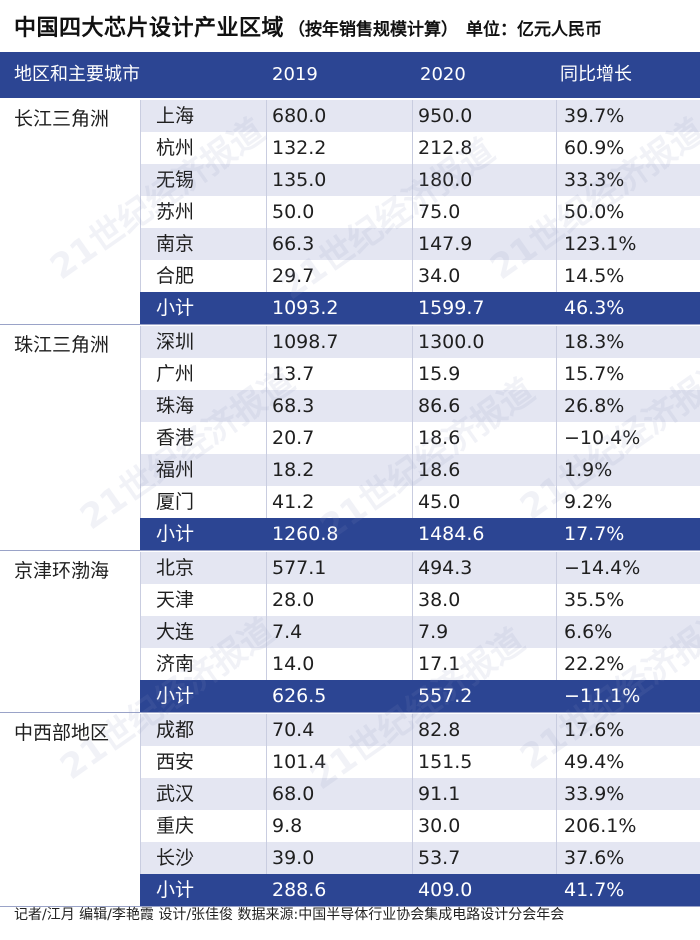 The height and width of the screenshot is (940, 700). What do you see at coordinates (594, 406) in the screenshot?
I see `value-yoy: 26.8%` at bounding box center [594, 406].